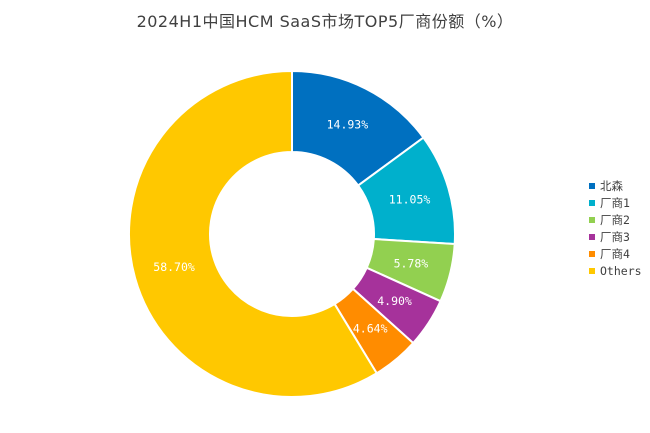 This screenshot has width=650, height=433. I want to click on data-label-1: 11.05%, so click(410, 199).